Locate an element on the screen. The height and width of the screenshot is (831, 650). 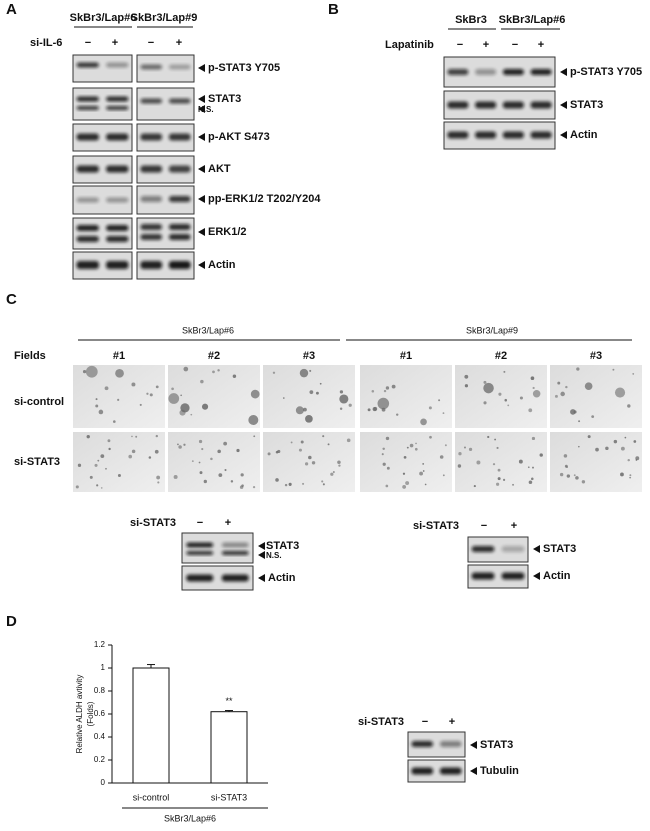
y-tick-label: 0.8 is located at coordinates (100, 690).